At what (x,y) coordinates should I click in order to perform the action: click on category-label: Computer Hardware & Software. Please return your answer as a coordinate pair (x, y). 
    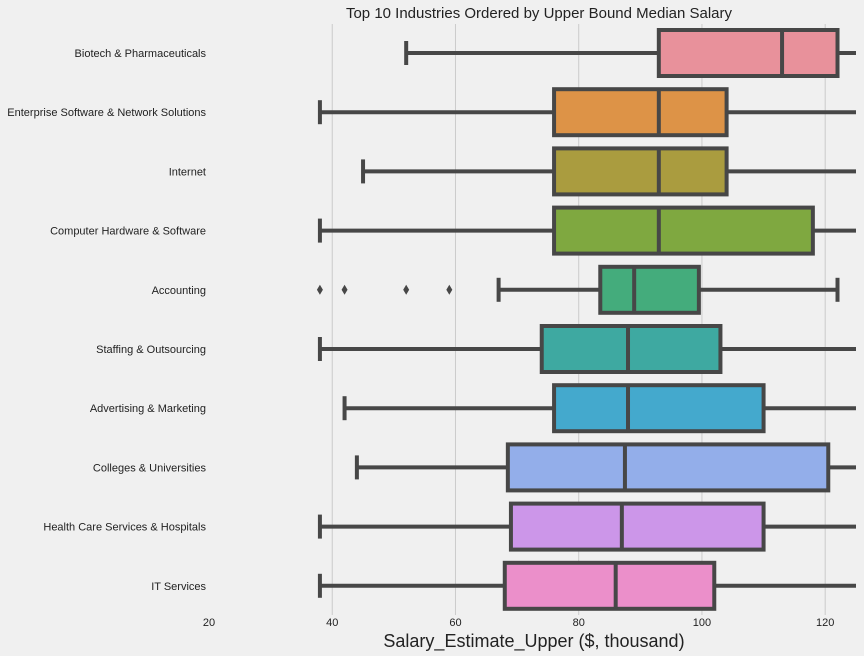
    Looking at the image, I should click on (128, 232).